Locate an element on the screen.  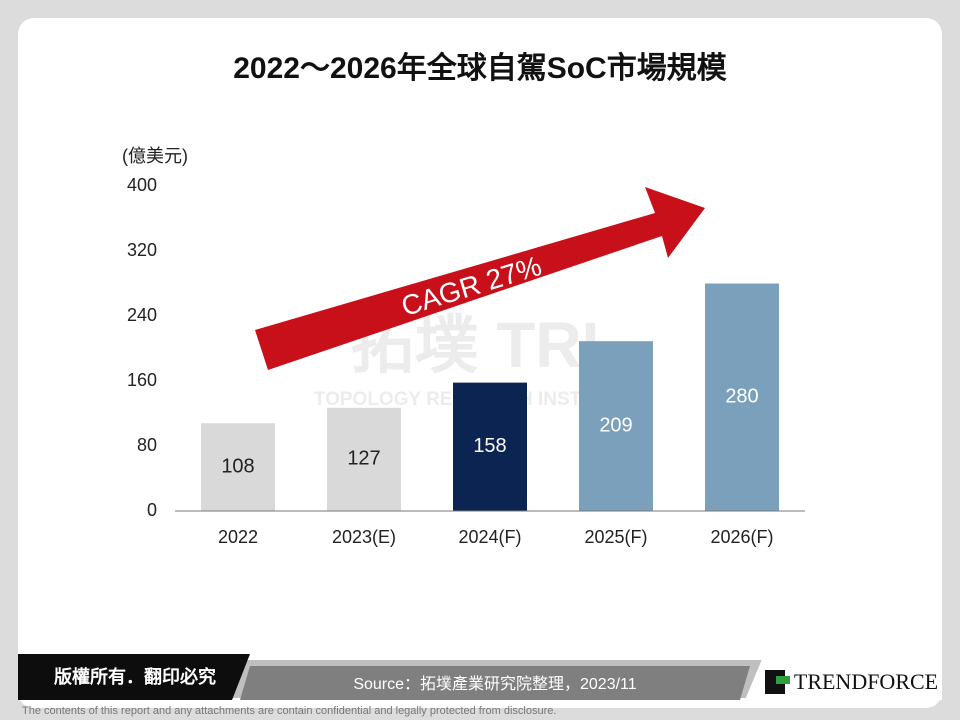
source: Source：拓墣產業研究院整理，2023/11 is located at coordinates (494, 684).